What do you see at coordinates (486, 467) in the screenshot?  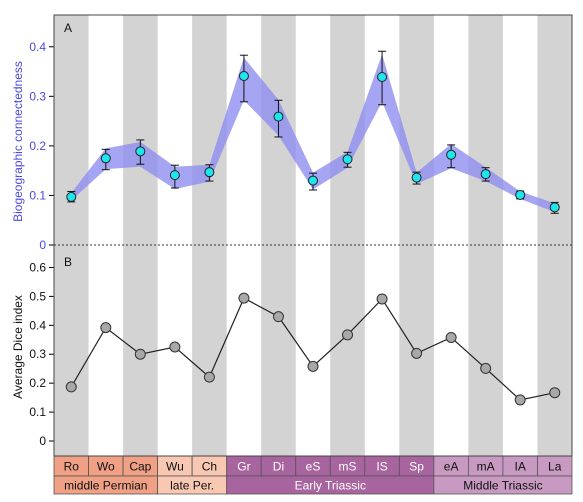 I see `stage-label: mA` at bounding box center [486, 467].